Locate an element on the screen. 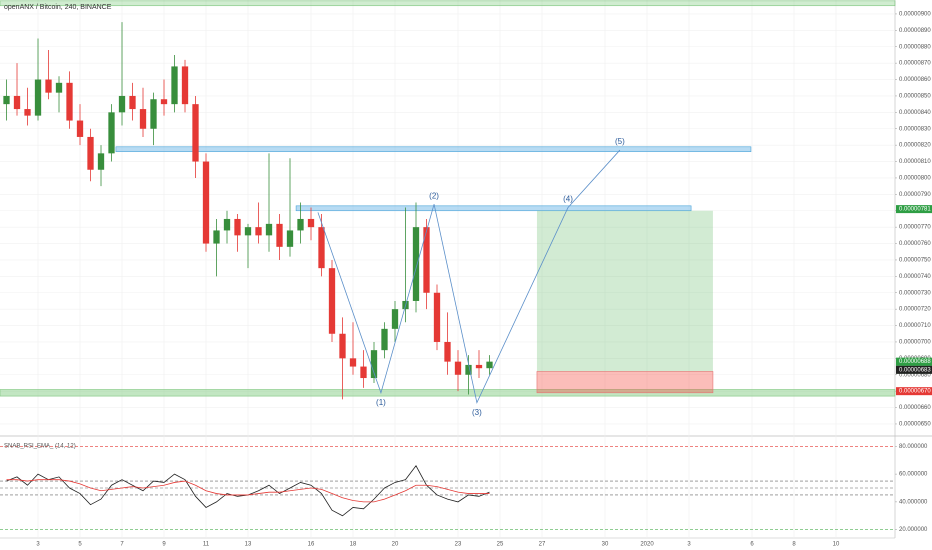 The width and height of the screenshot is (932, 550). x-tick-label: 9 is located at coordinates (164, 545).